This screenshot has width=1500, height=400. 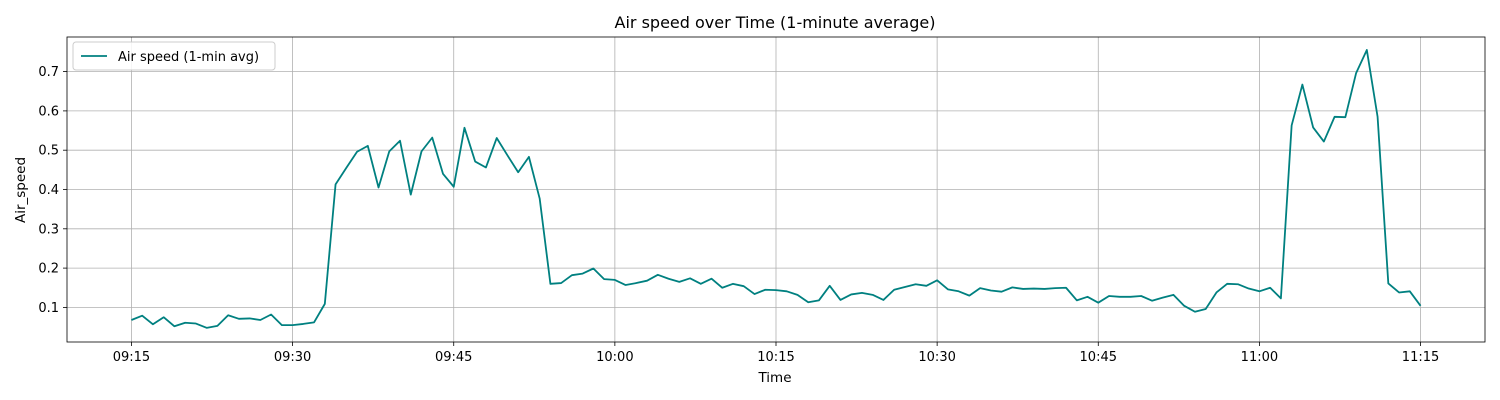 What do you see at coordinates (936, 357) in the screenshot?
I see `x-tick-label: 10:30` at bounding box center [936, 357].